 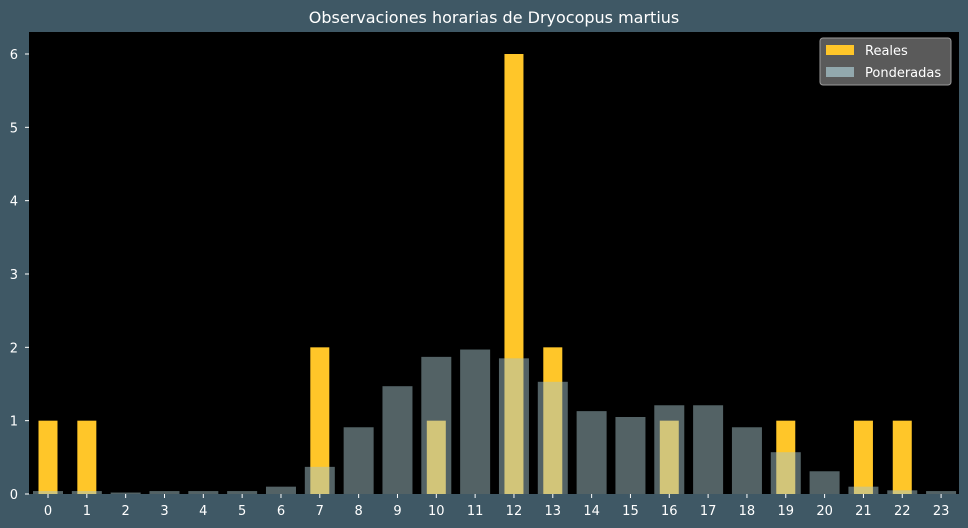 I want to click on legend-swatch-reales, so click(x=840, y=50).